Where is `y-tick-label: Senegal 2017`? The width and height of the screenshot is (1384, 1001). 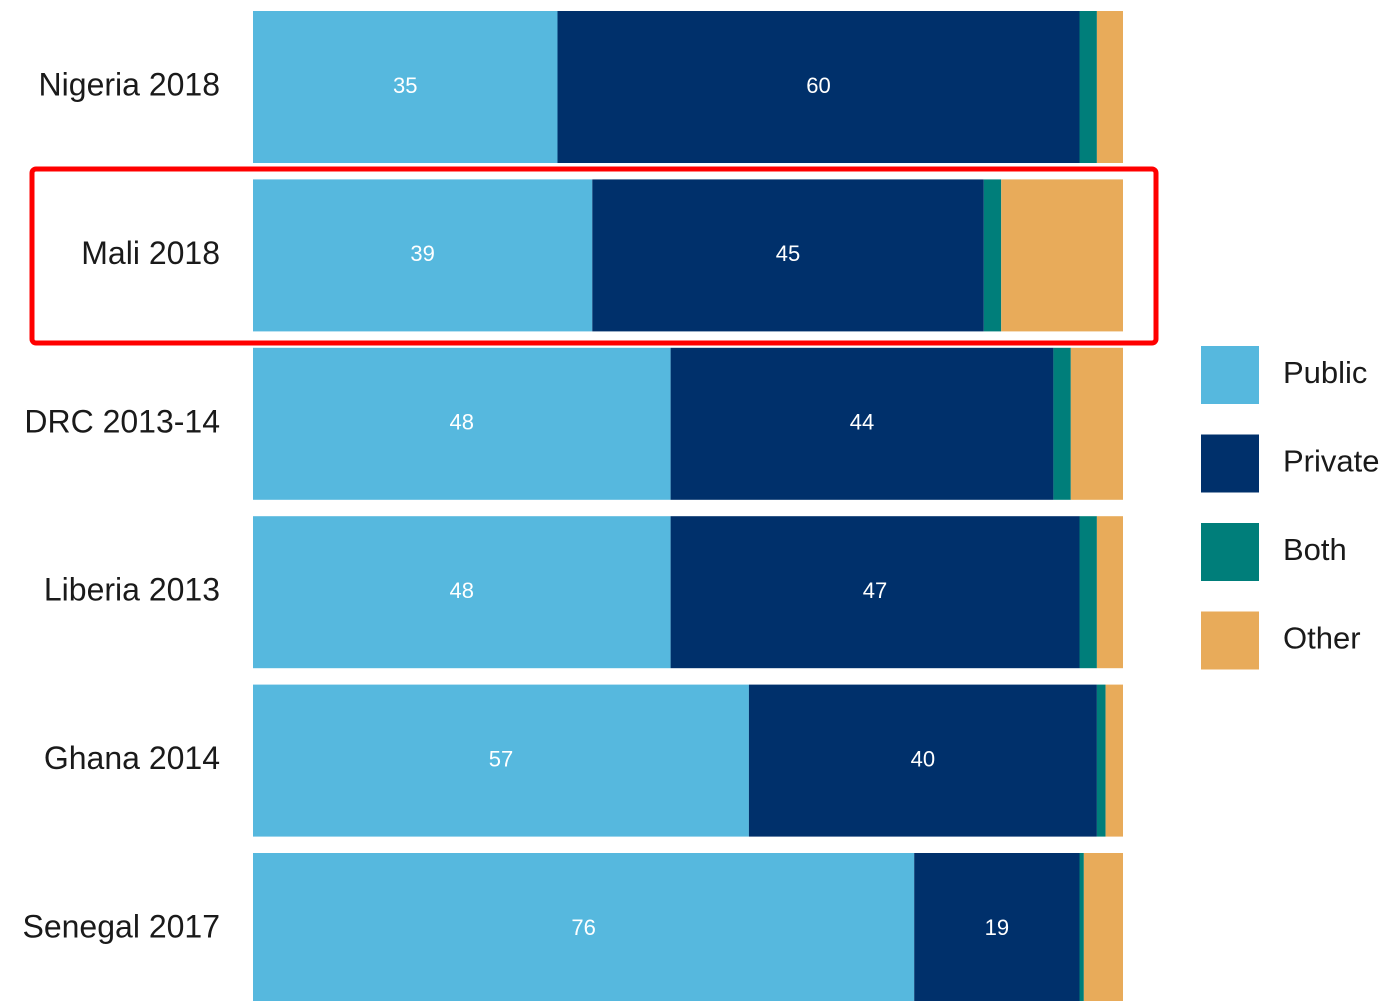 y-tick-label: Senegal 2017 is located at coordinates (121, 926).